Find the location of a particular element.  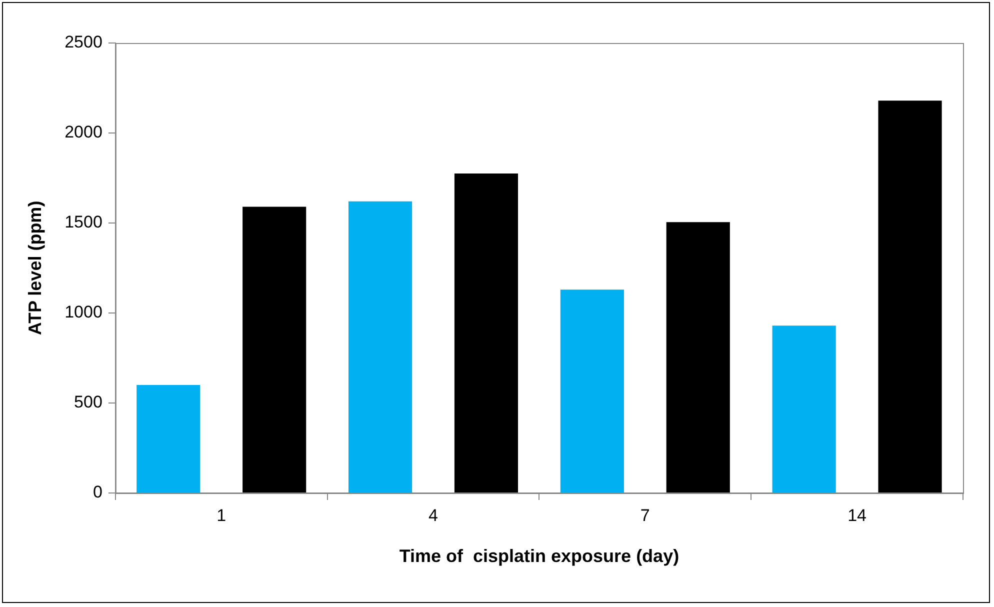

x-tick-label: 7 is located at coordinates (645, 515).